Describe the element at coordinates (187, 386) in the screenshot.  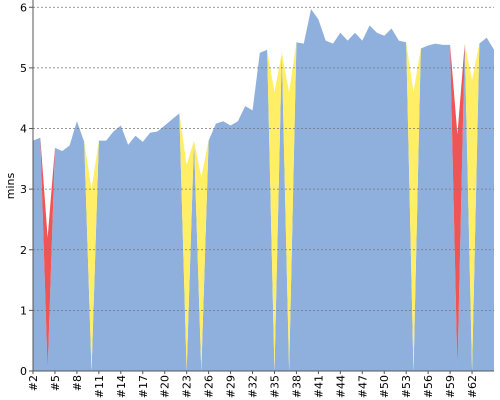
I see `x-tick-label: #23` at that location.